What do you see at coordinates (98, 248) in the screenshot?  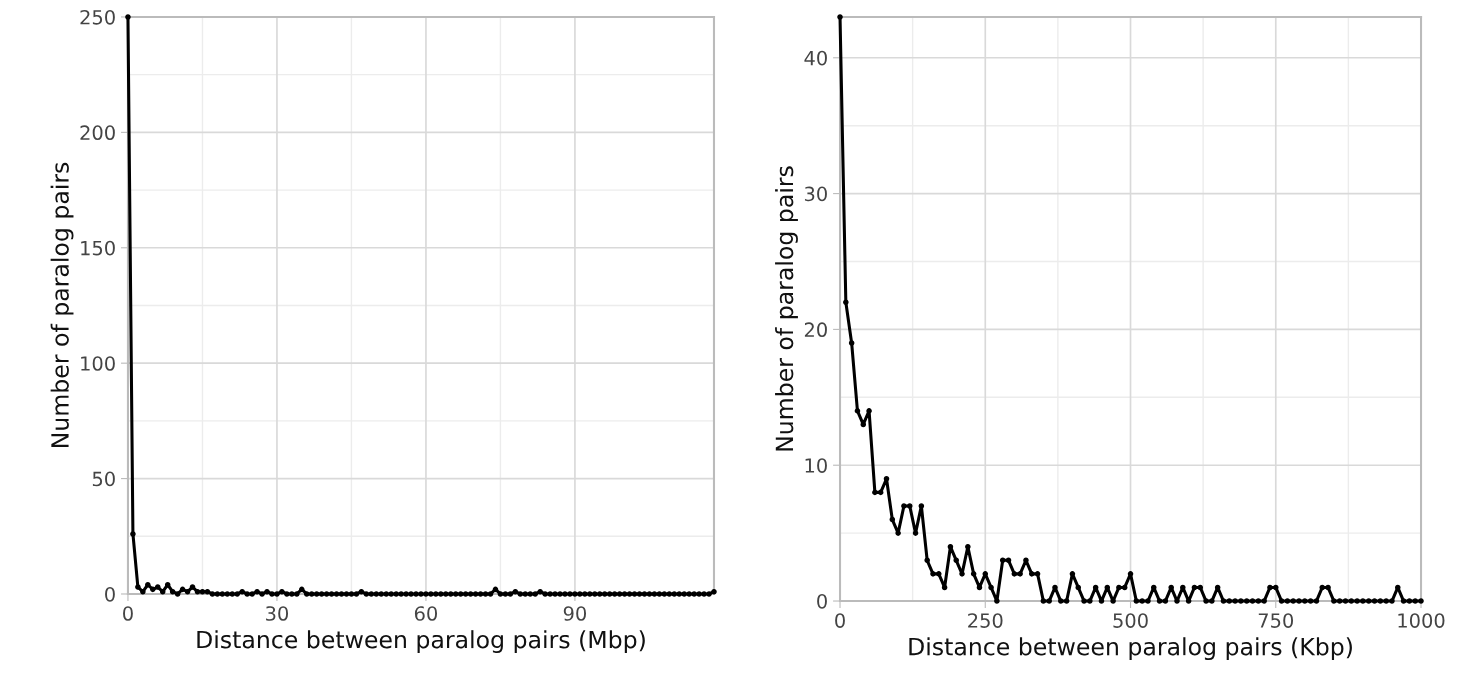 I see `y-tick-label: 150` at bounding box center [98, 248].